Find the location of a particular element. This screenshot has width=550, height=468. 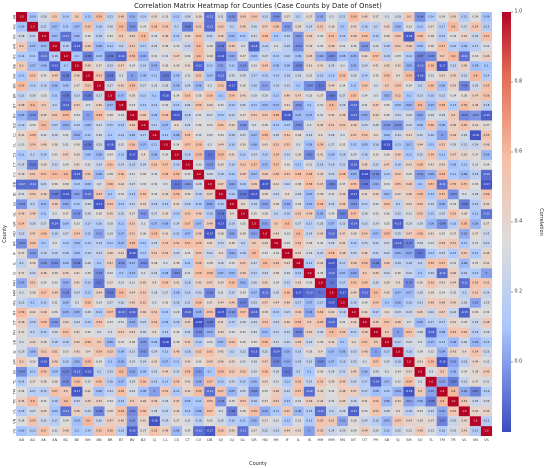

heatmap-cell-value: -0.13 is located at coordinates (331, 273).